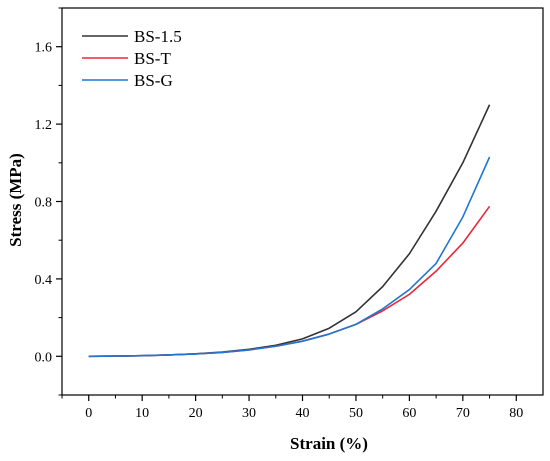 The image size is (550, 461). Describe the element at coordinates (153, 80) in the screenshot. I see `legend-label: BS-G` at that location.